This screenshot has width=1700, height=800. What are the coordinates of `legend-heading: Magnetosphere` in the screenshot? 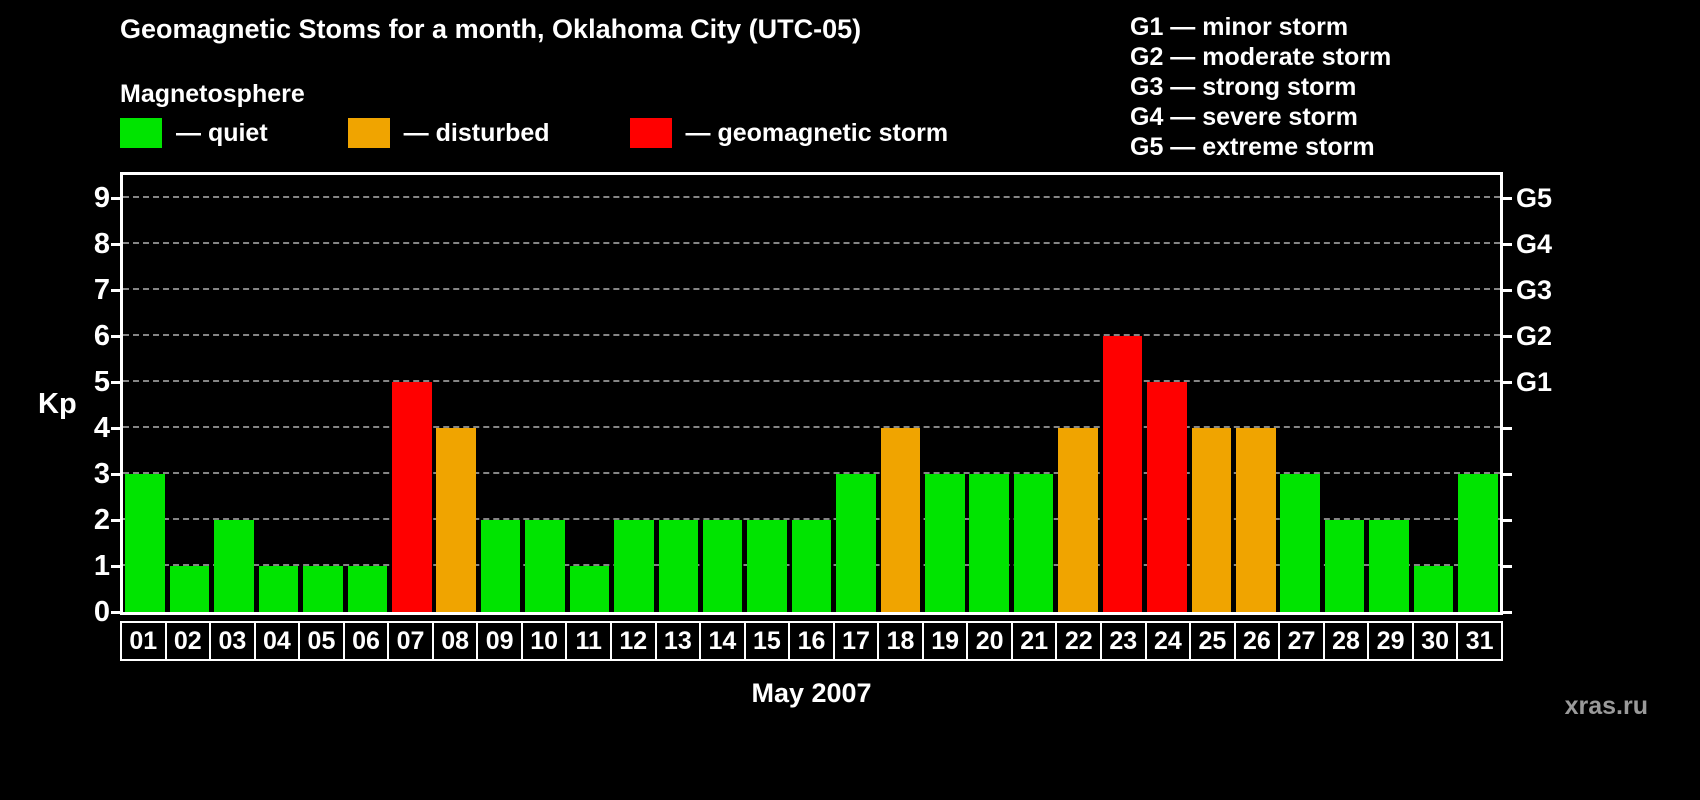 It's located at (212, 94).